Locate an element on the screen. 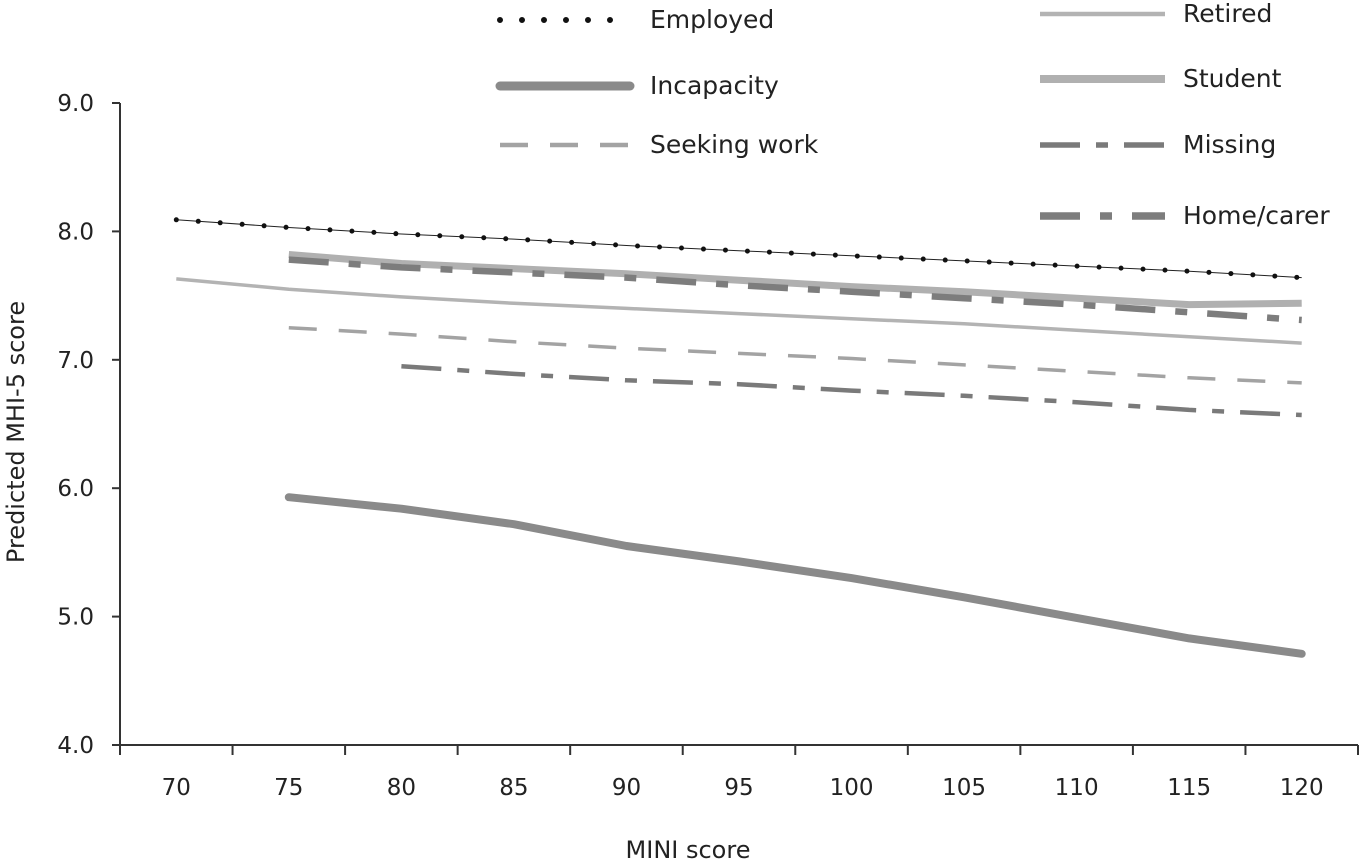 Image resolution: width=1363 pixels, height=862 pixels. series-student-line is located at coordinates (795, 280).